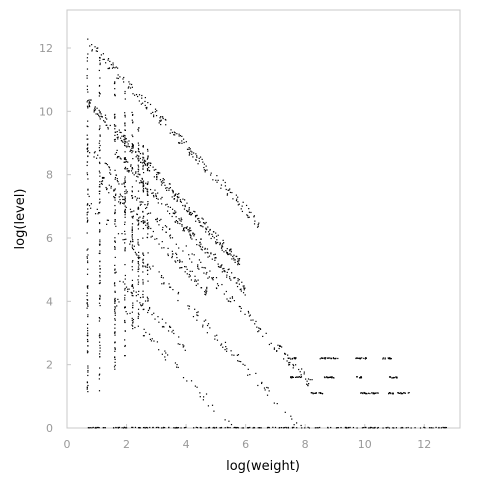 The width and height of the screenshot is (480, 480). What do you see at coordinates (263, 466) in the screenshot?
I see `x-axis-title: log(weight)` at bounding box center [263, 466].